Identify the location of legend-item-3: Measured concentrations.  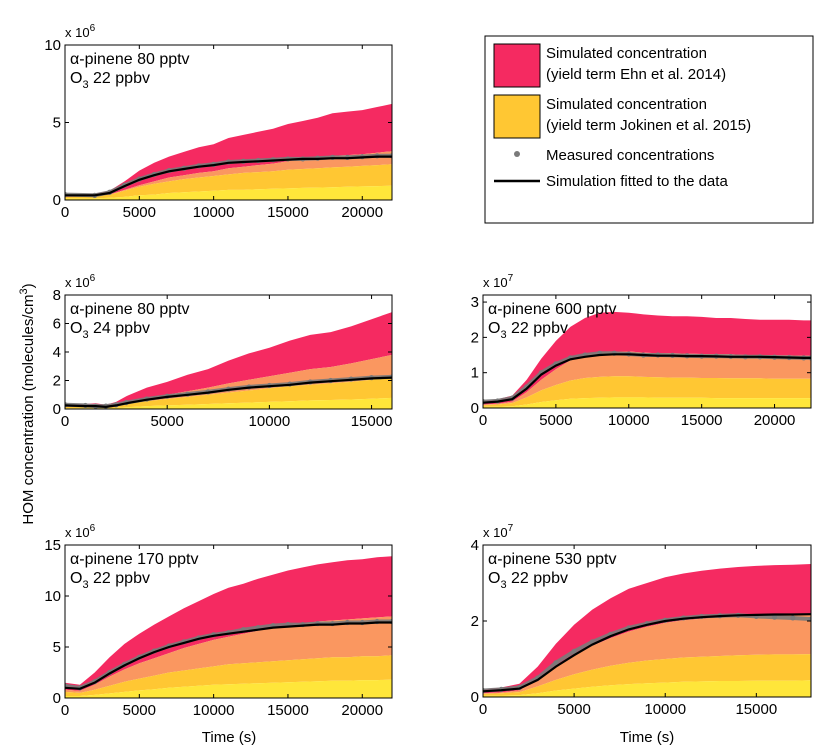
(614, 155).